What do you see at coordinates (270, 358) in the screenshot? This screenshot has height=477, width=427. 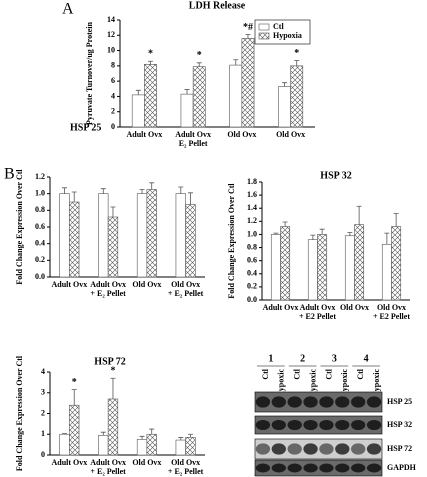 I see `lane-label: 1` at bounding box center [270, 358].